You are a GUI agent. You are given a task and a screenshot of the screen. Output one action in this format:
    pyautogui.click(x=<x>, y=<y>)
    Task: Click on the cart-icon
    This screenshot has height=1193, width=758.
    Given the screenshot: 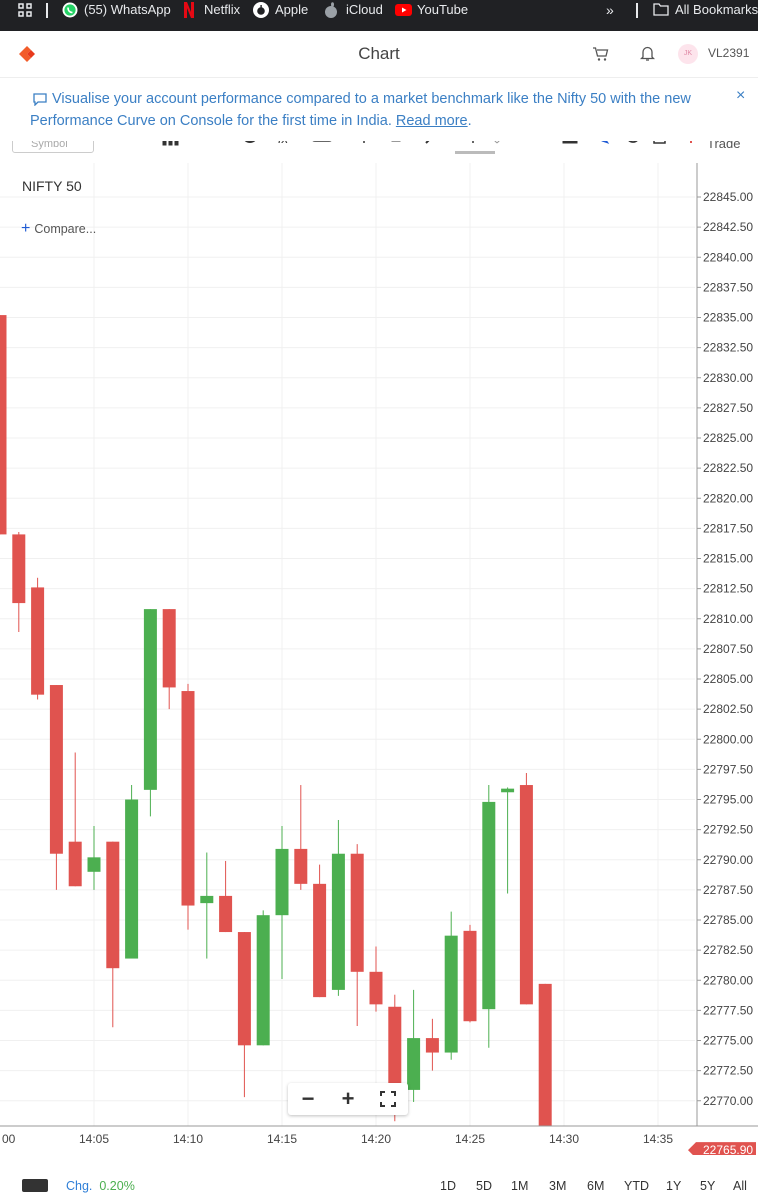 What is the action you would take?
    pyautogui.click(x=600, y=56)
    